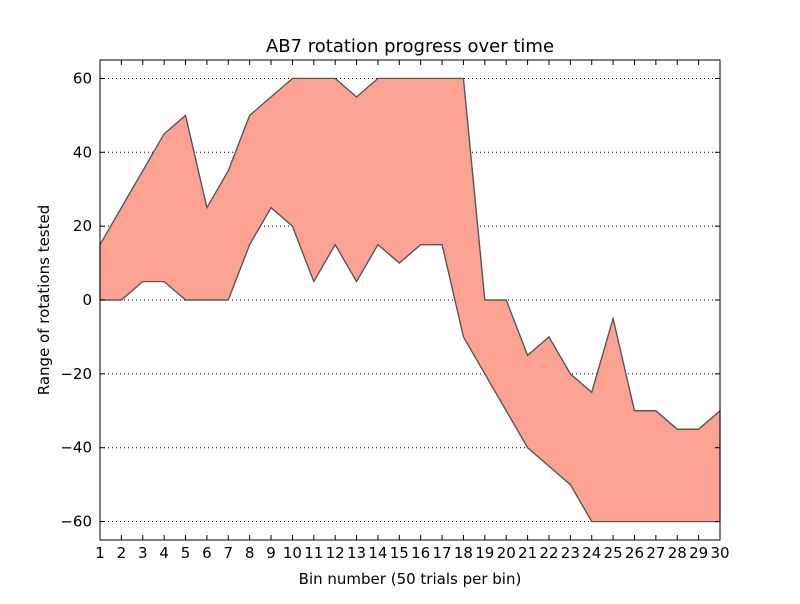  I want to click on x-tick-label: 11, so click(313, 553).